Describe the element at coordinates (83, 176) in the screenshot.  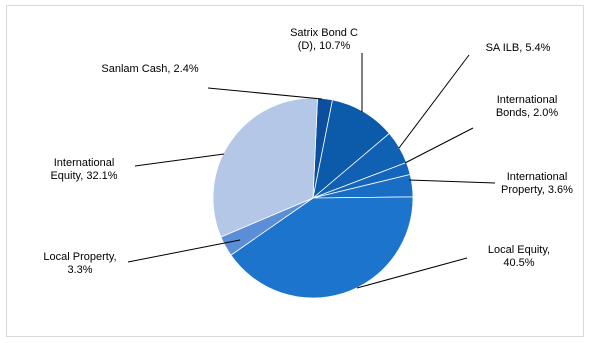
I see `slice-label-line: Equity, 32.1%` at that location.